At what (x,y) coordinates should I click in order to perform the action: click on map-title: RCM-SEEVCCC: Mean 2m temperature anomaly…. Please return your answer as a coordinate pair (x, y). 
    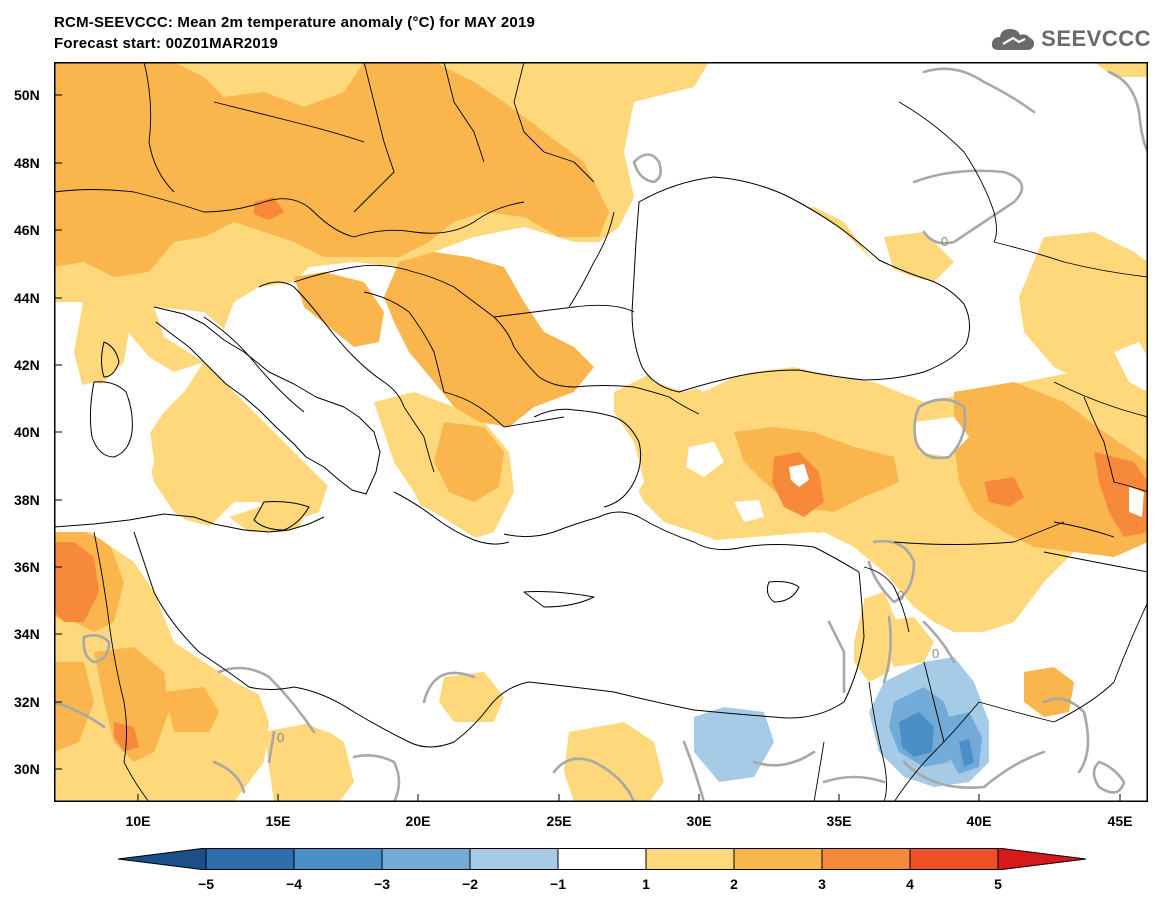
    Looking at the image, I should click on (295, 22).